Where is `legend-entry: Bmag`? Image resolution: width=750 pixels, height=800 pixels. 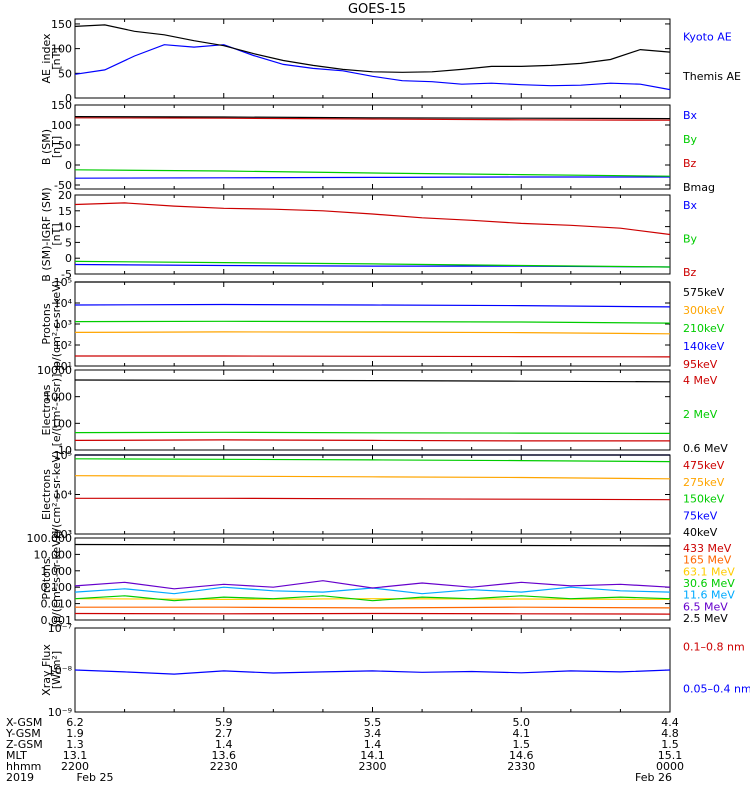
legend-entry: Bmag is located at coordinates (699, 187).